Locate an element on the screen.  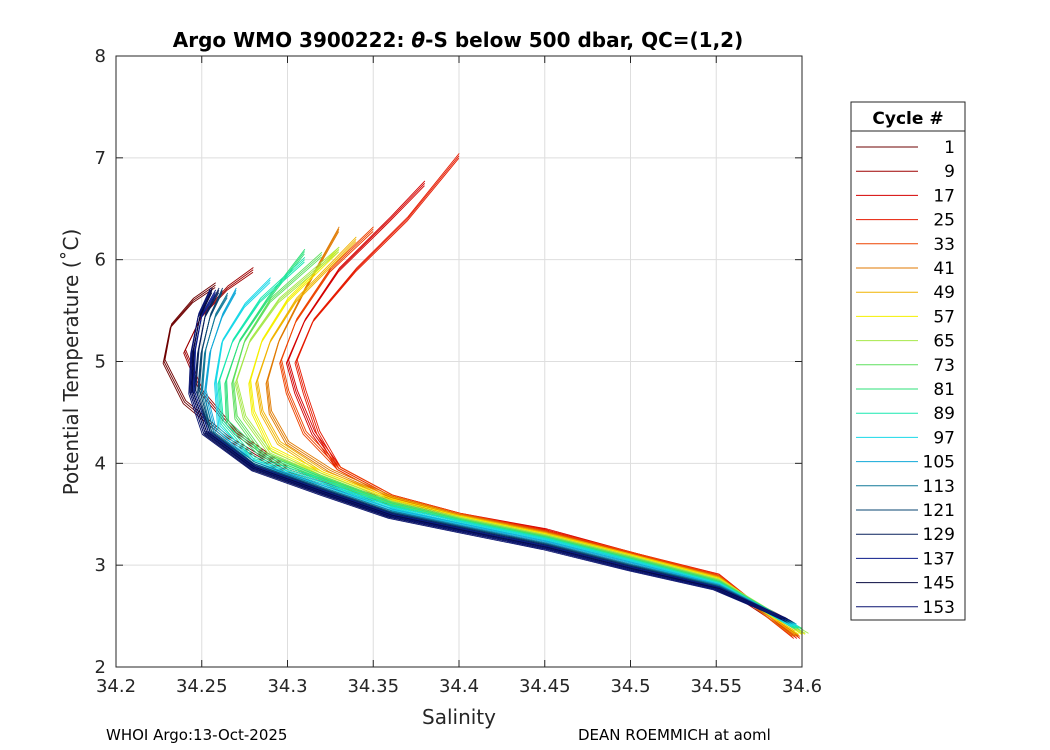
y-tick-label: 5 is located at coordinates (100, 362).